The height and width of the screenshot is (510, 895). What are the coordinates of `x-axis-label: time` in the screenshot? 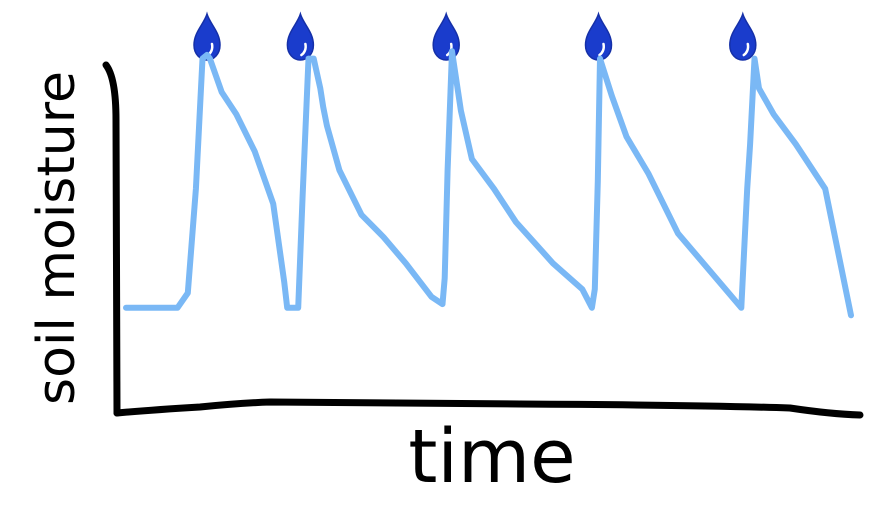 It's located at (491, 457).